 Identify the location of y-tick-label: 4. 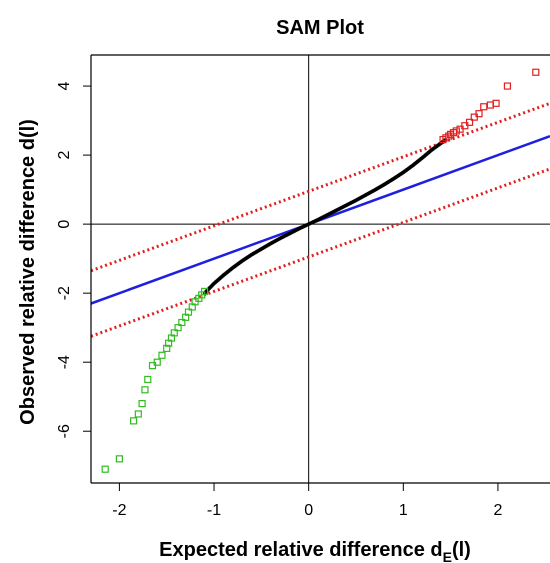
(64, 86).